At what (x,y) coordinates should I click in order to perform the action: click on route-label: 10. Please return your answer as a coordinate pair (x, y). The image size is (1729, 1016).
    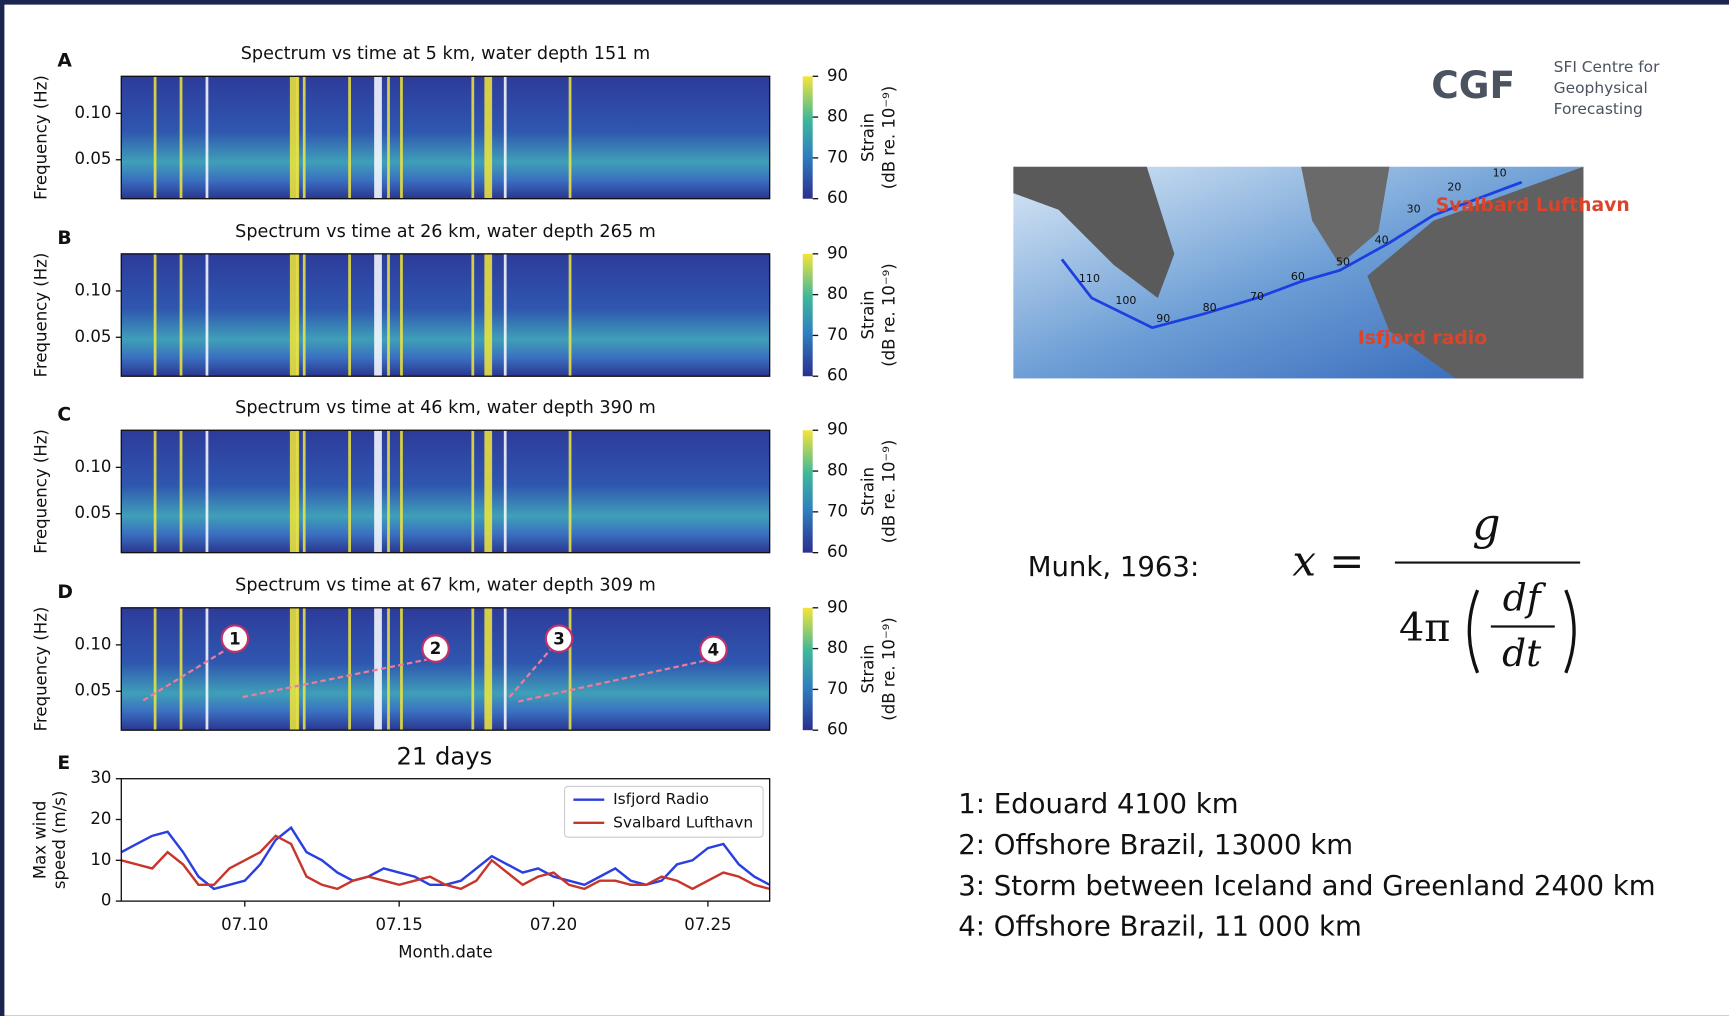
    Looking at the image, I should click on (1500, 172).